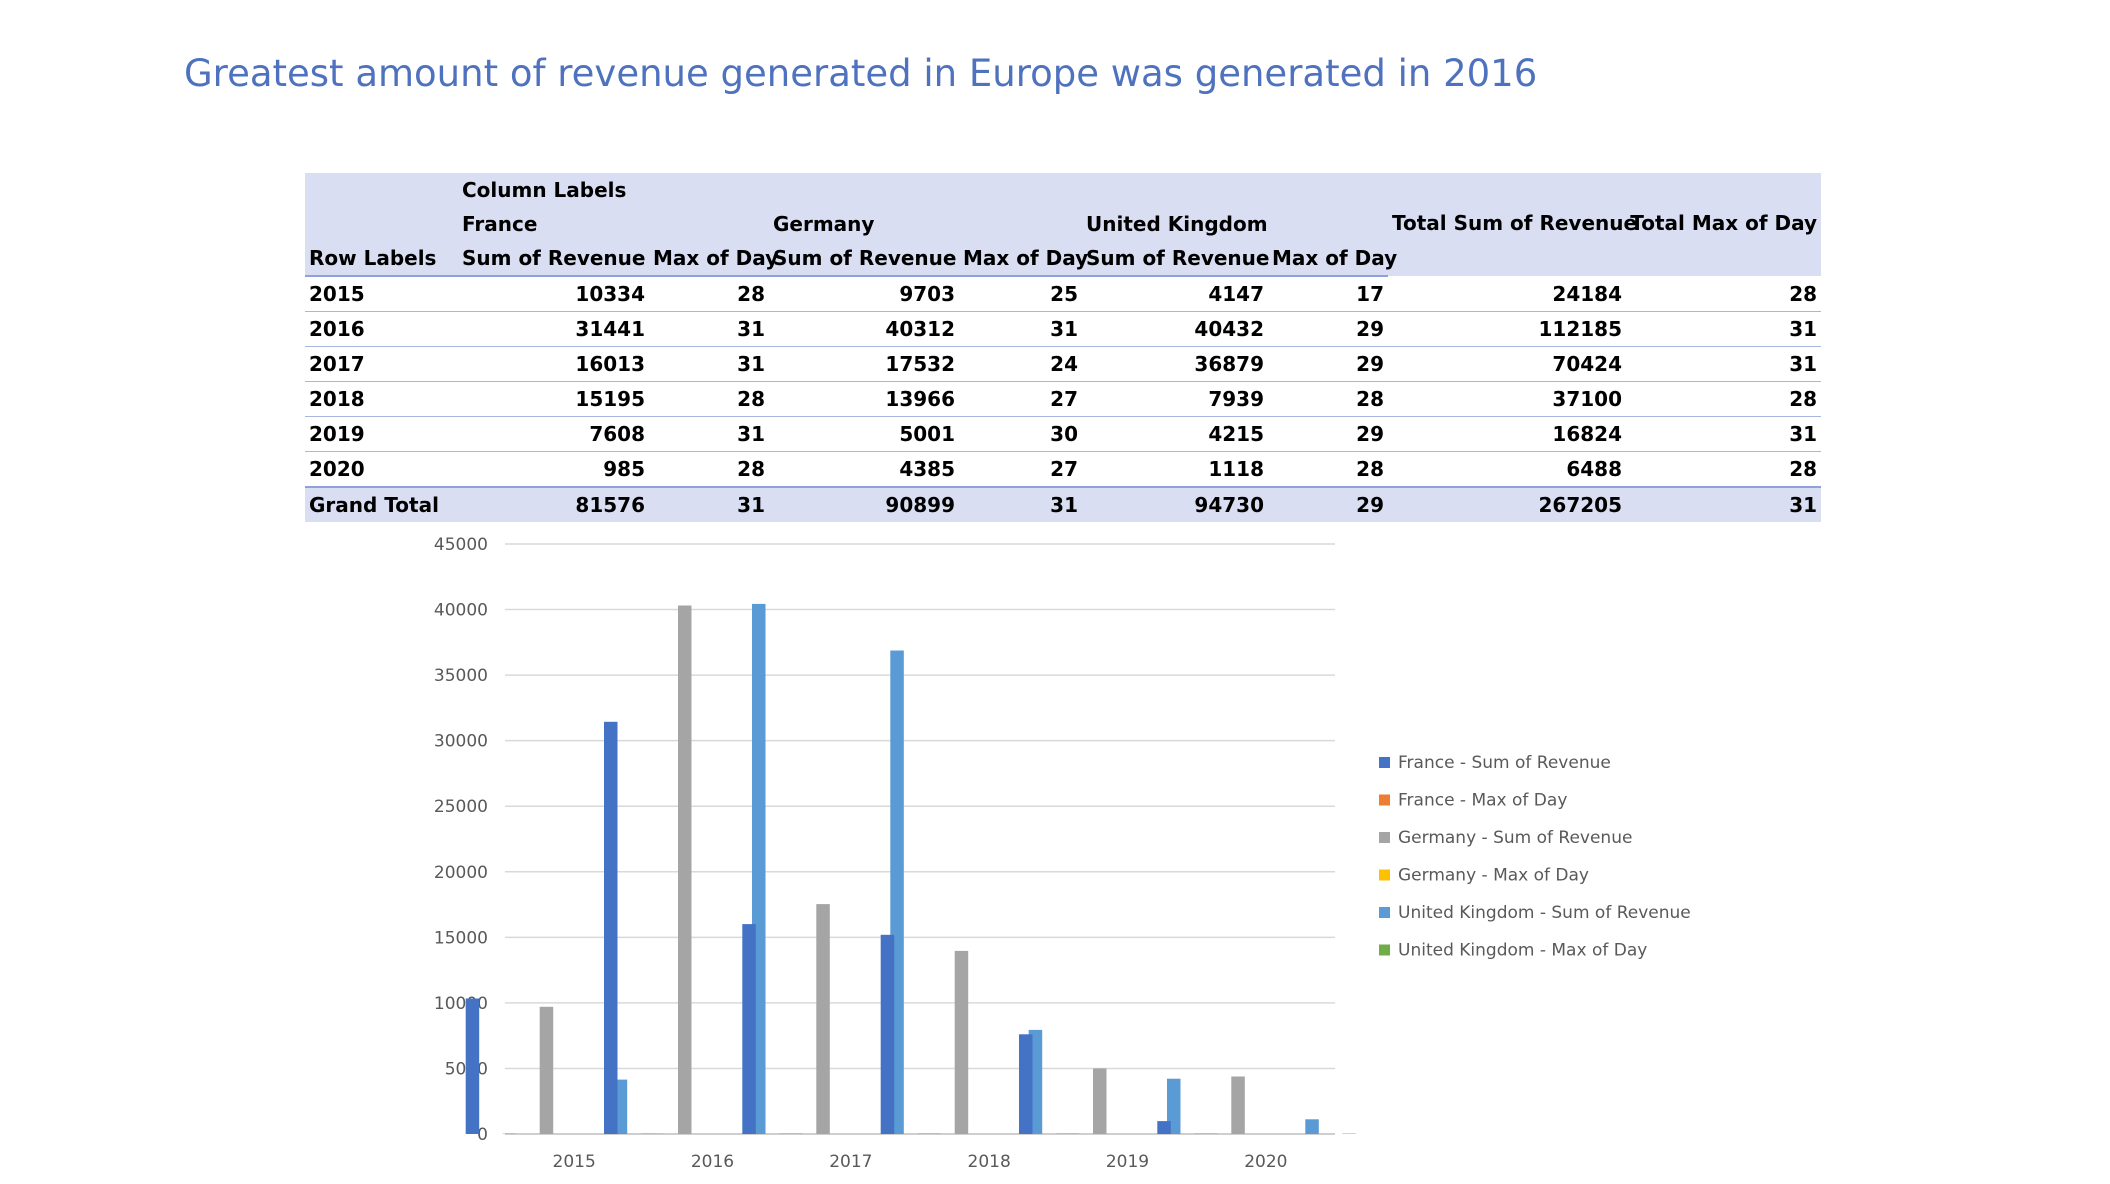 This screenshot has height=1184, width=2110. Describe the element at coordinates (381, 364) in the screenshot. I see `row-label: 2017` at that location.